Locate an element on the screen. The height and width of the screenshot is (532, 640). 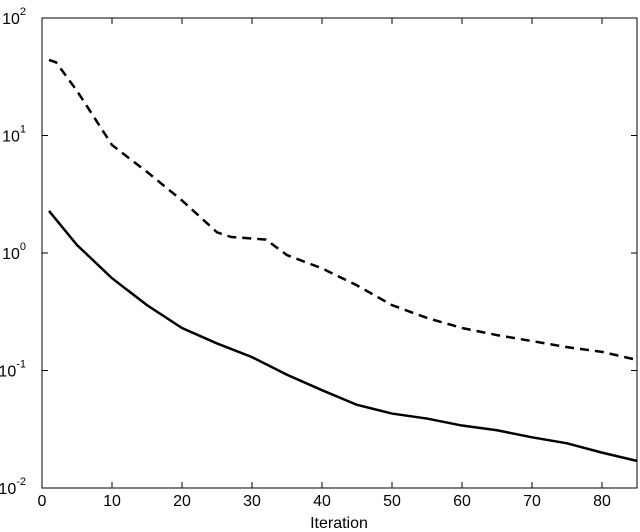
y-tick-label: 10² is located at coordinates (14, 17).